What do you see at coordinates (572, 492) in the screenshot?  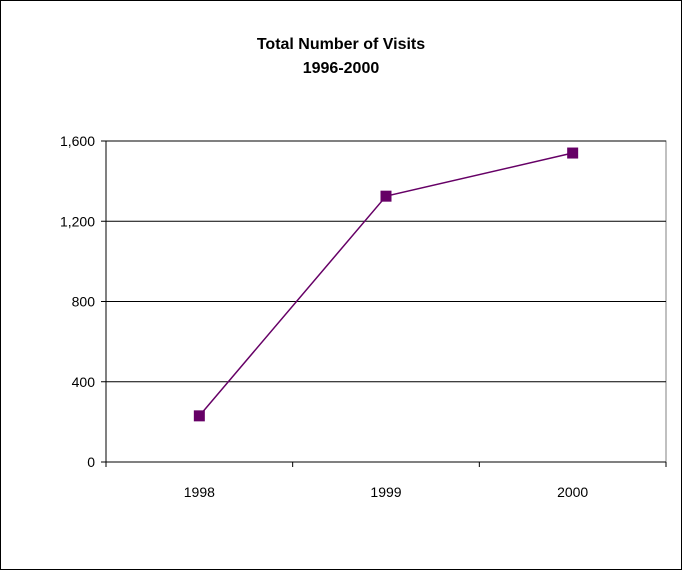 I see `x-tick-label-2000: 2000` at bounding box center [572, 492].